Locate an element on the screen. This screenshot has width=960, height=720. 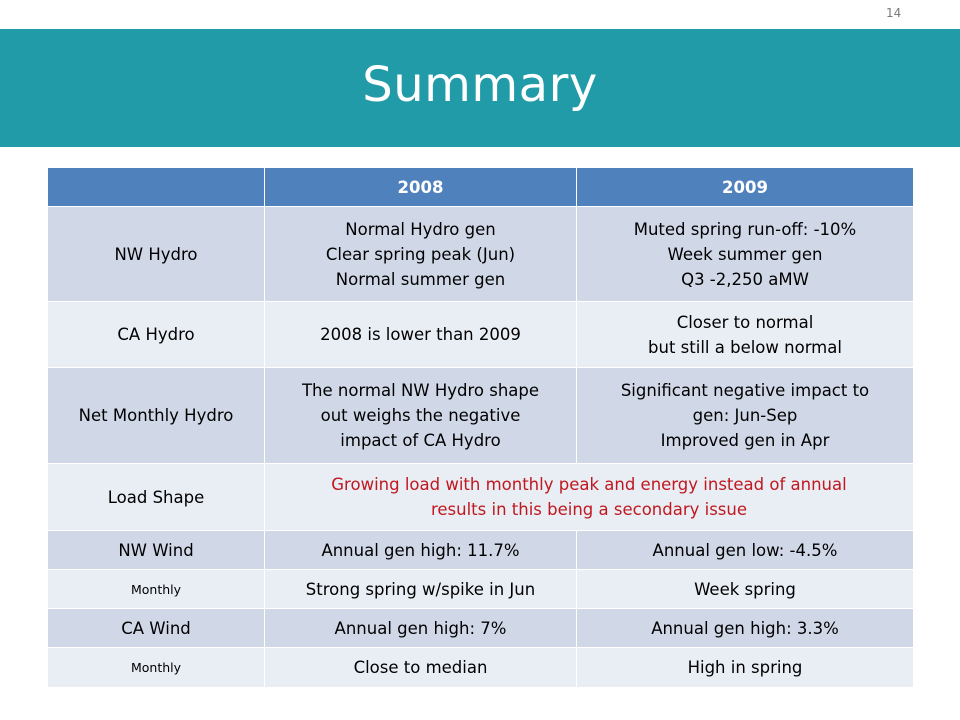
slide-title: Summary is located at coordinates (480, 85).